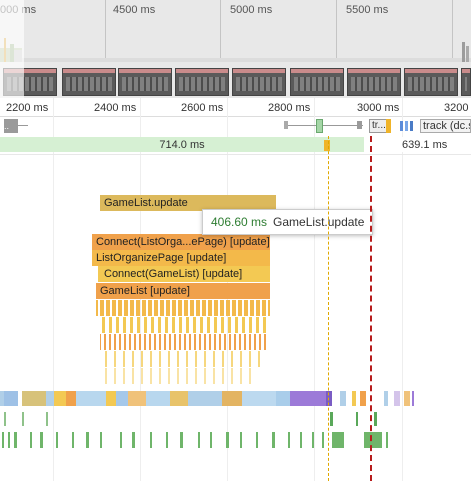  What do you see at coordinates (183, 342) in the screenshot?
I see `flame-children-stack` at bounding box center [183, 342].